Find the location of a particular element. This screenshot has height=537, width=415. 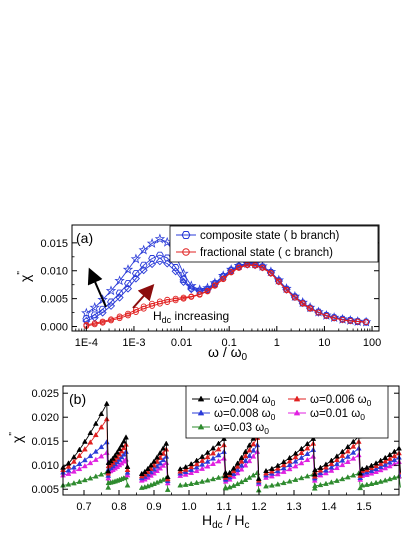

panel-a-ytick-label: 0.005 is located at coordinates (54, 300).